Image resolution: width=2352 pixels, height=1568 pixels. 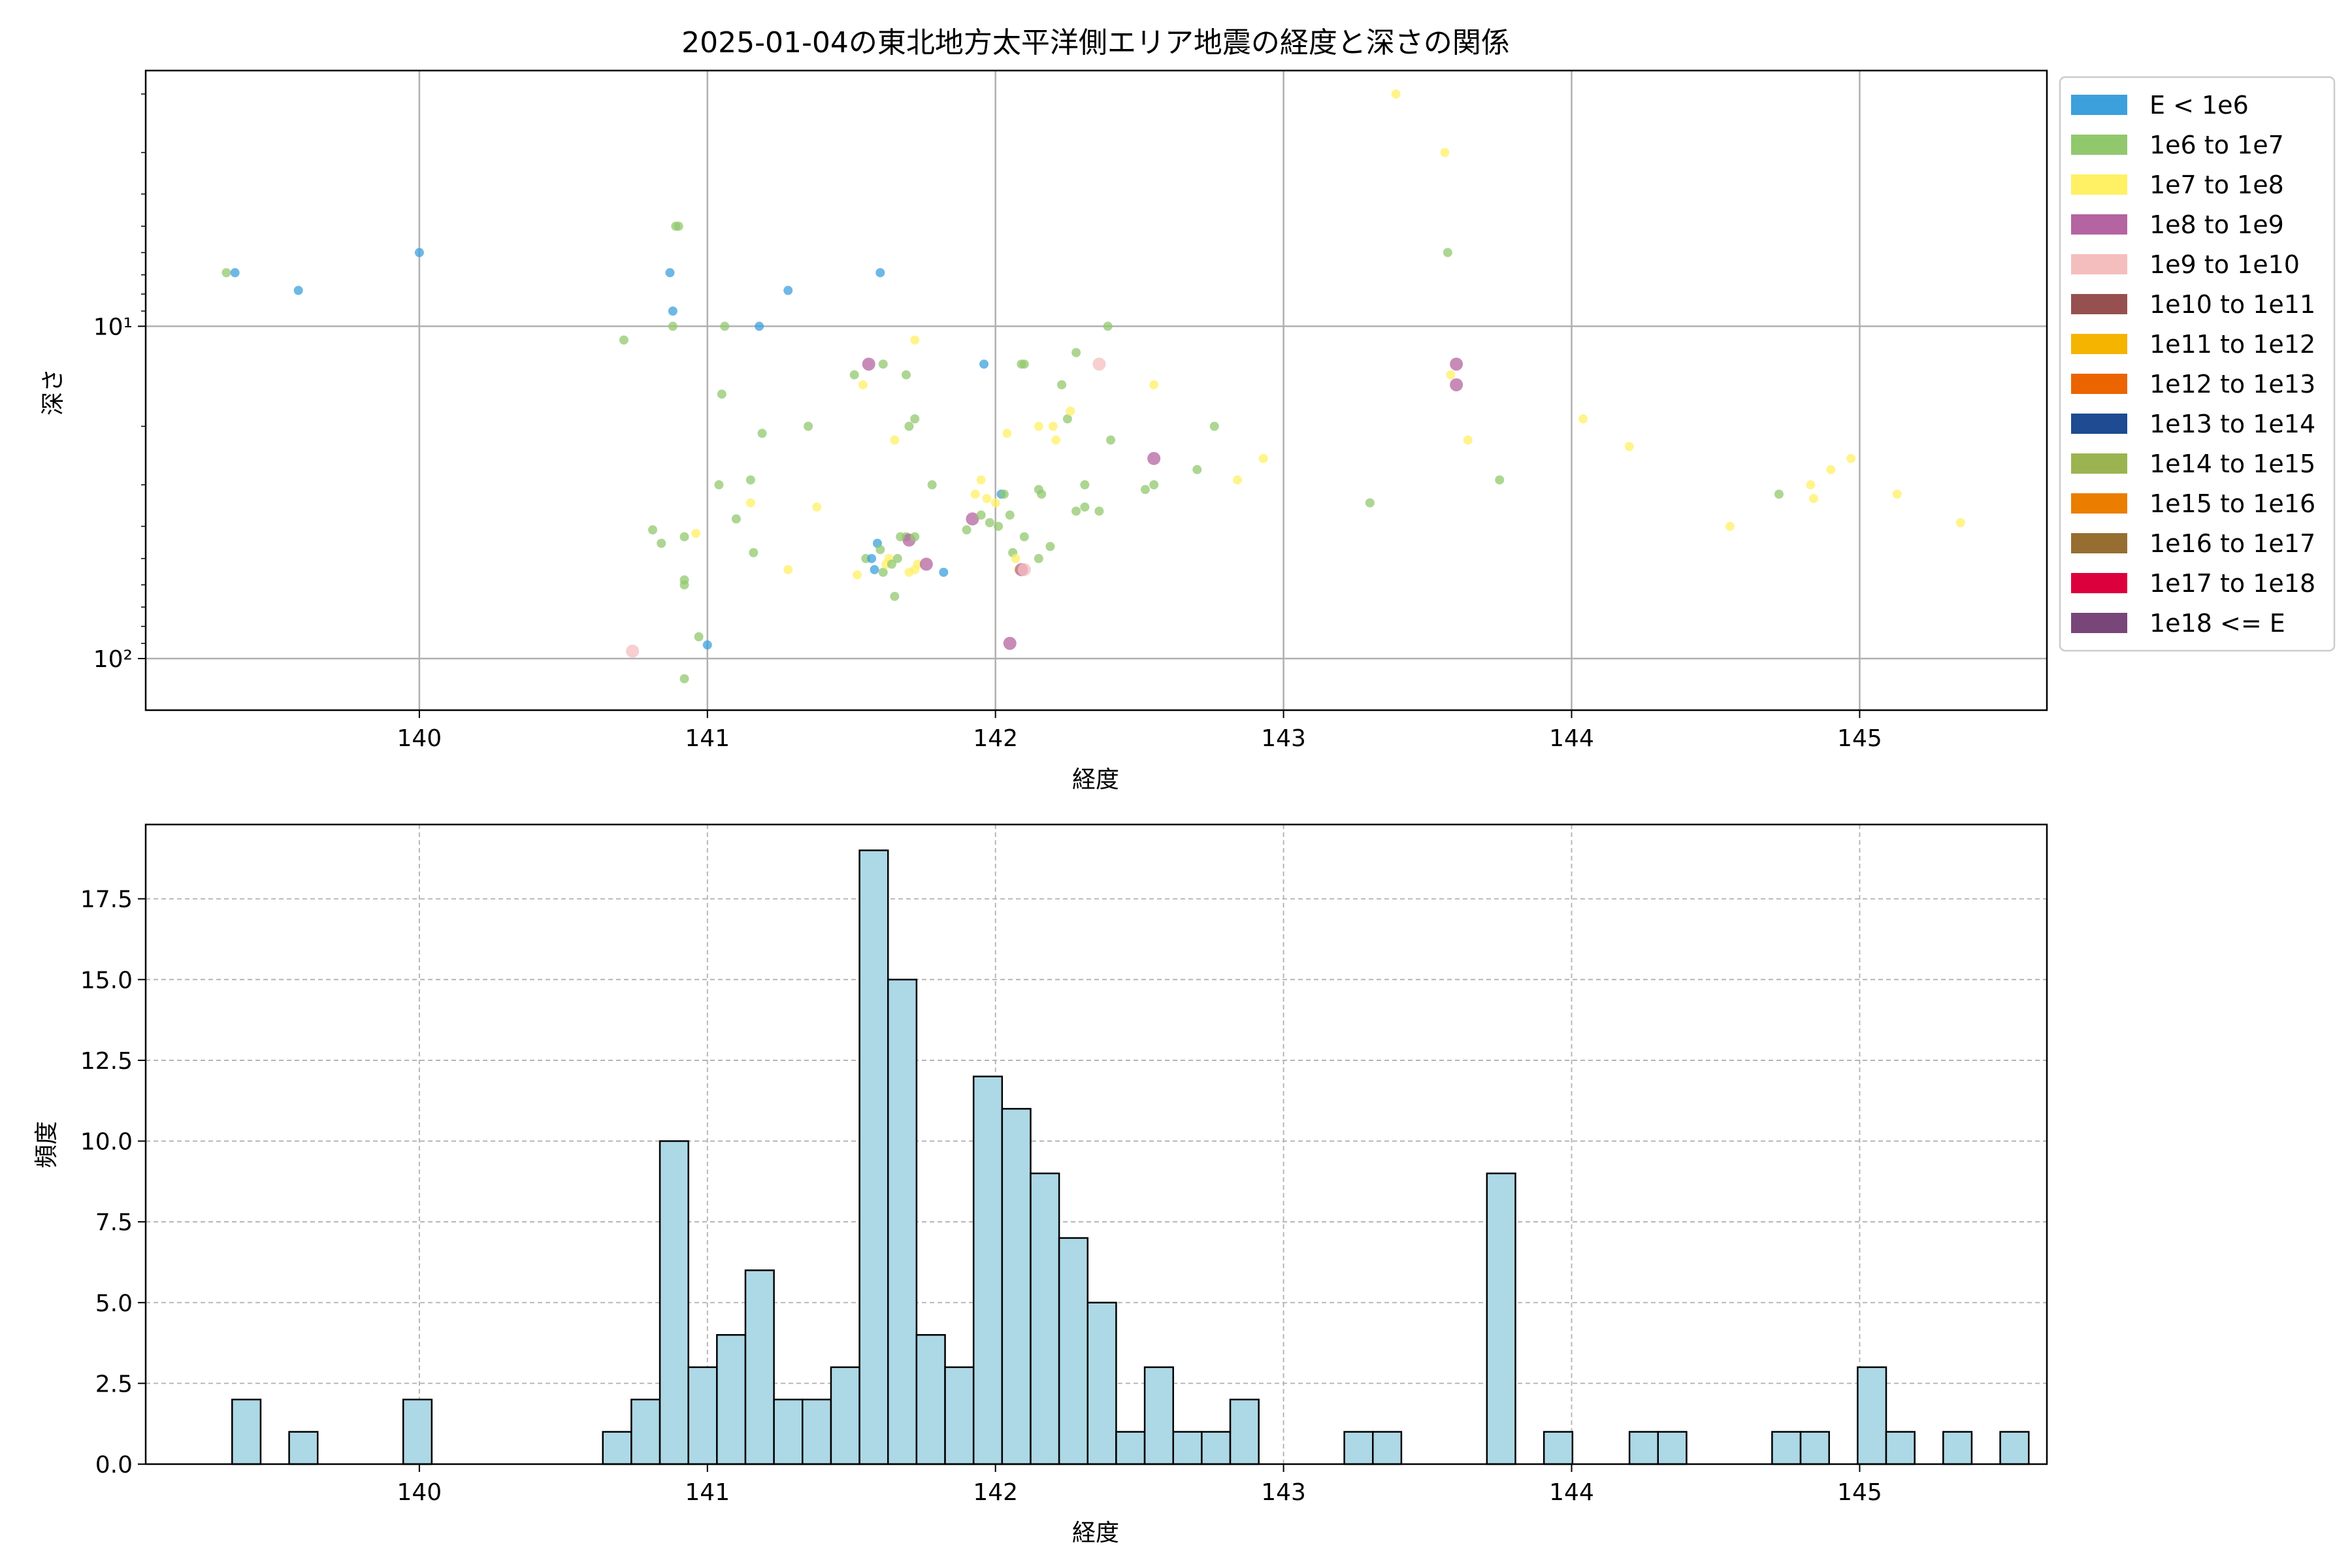 What do you see at coordinates (106, 1061) in the screenshot?
I see `histogram-y-tick-label: 12.5` at bounding box center [106, 1061].